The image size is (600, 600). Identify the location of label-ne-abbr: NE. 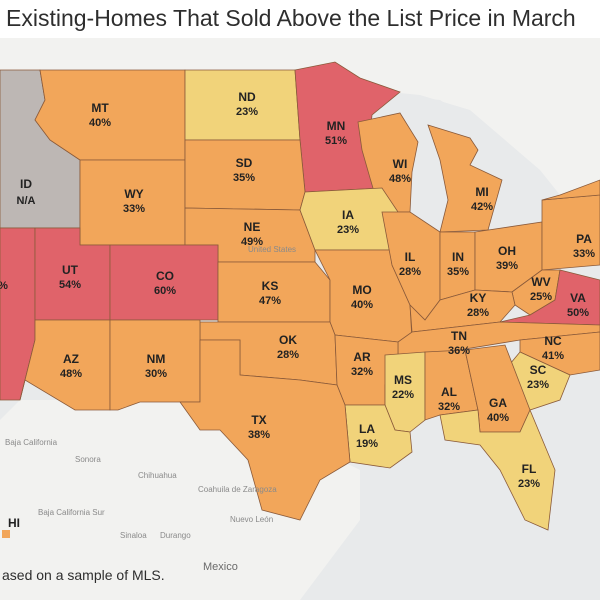
(252, 227).